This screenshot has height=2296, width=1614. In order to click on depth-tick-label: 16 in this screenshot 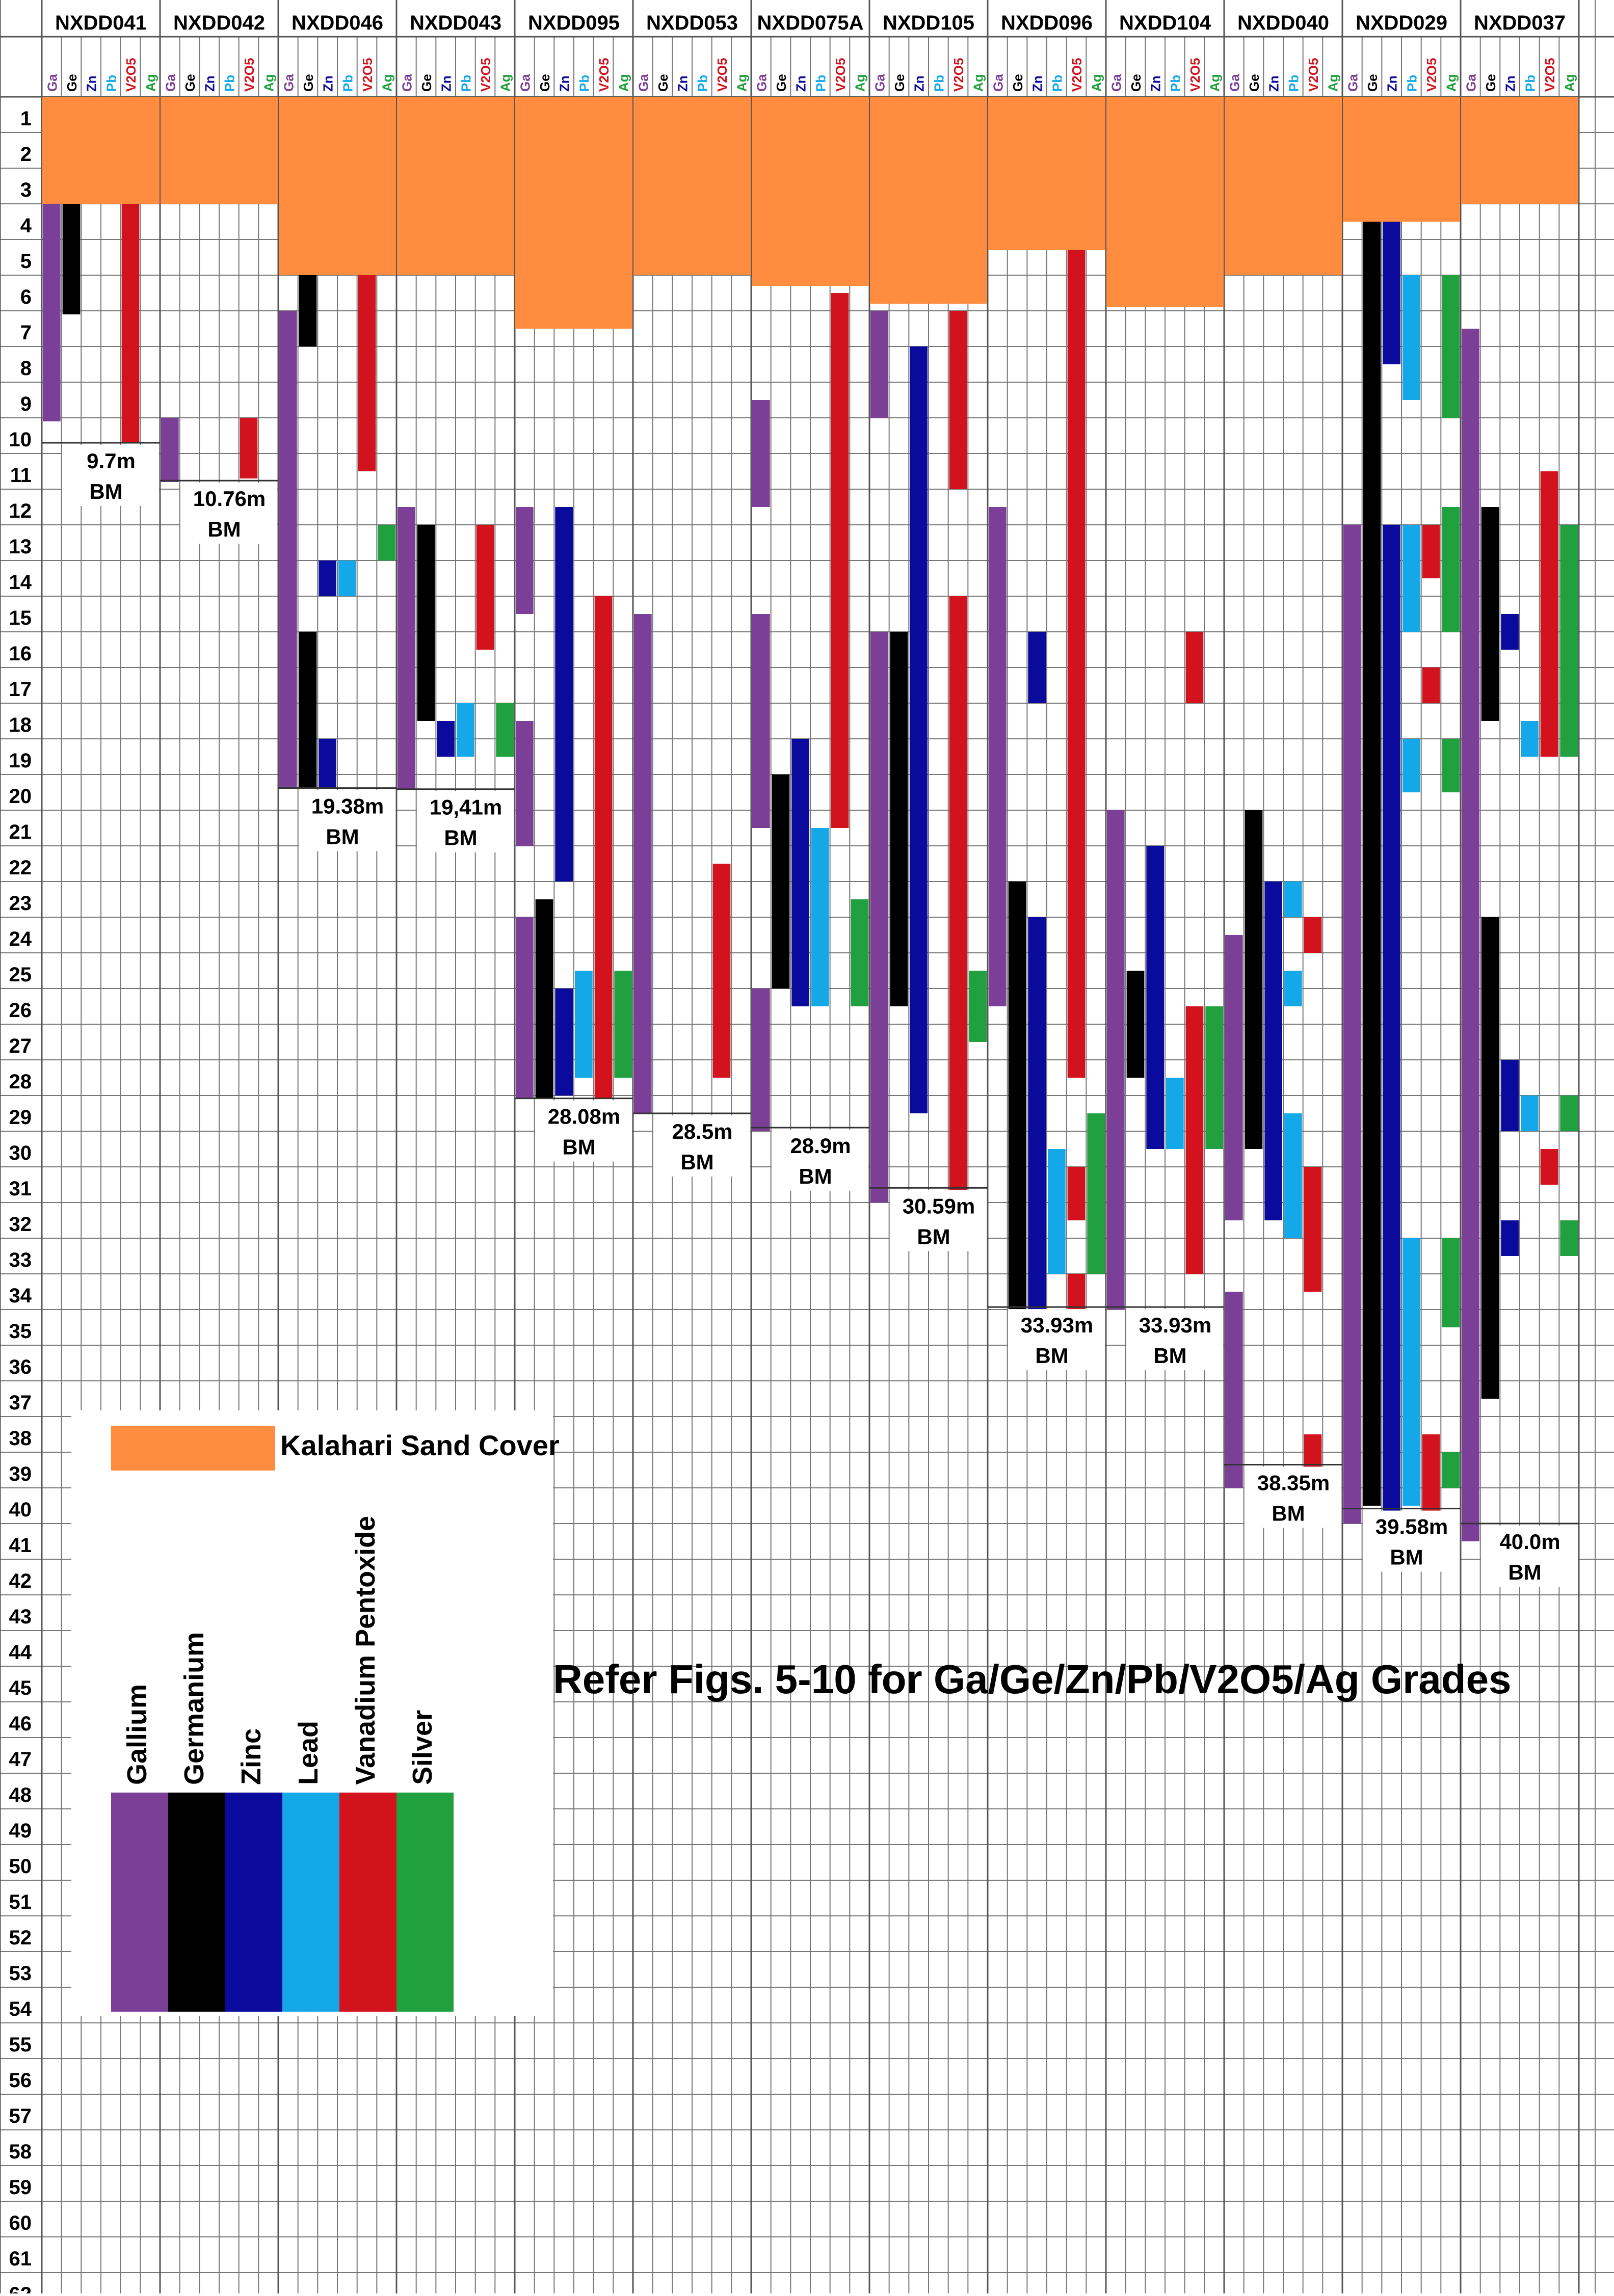, I will do `click(20, 654)`.